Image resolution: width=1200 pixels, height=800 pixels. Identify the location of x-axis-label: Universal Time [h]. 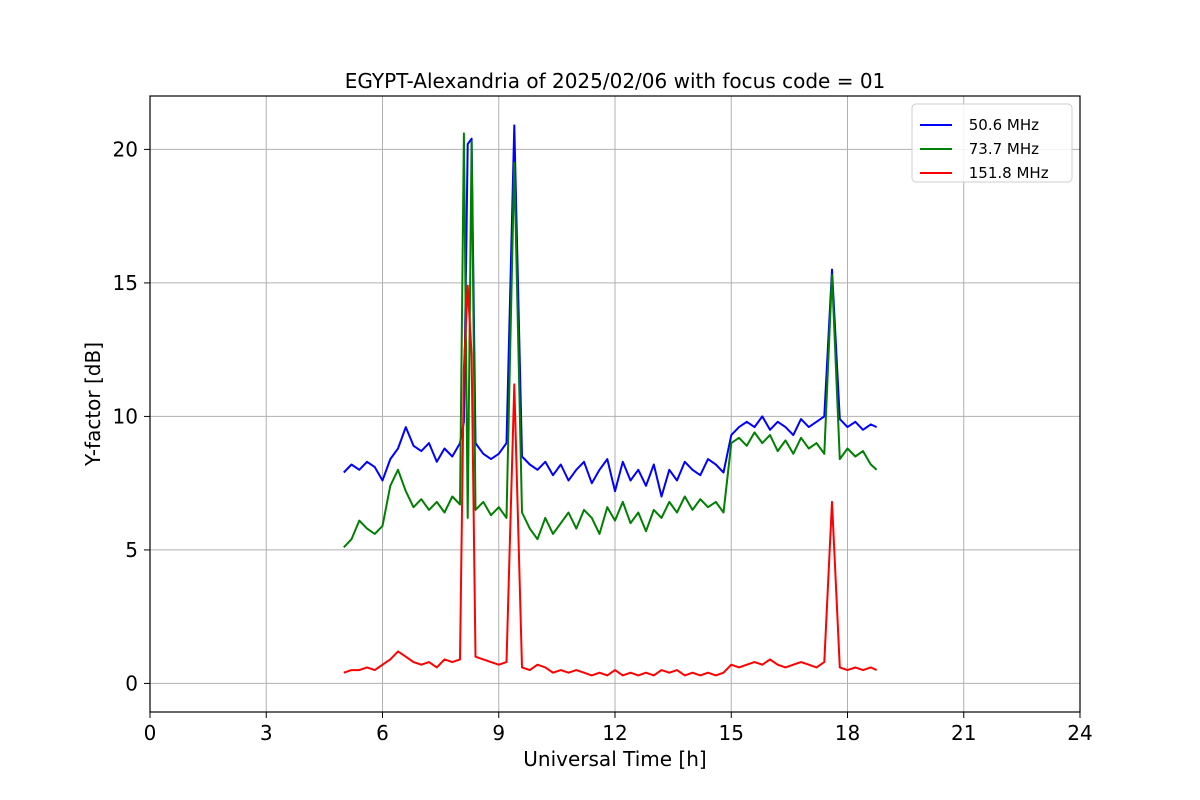
(614, 759).